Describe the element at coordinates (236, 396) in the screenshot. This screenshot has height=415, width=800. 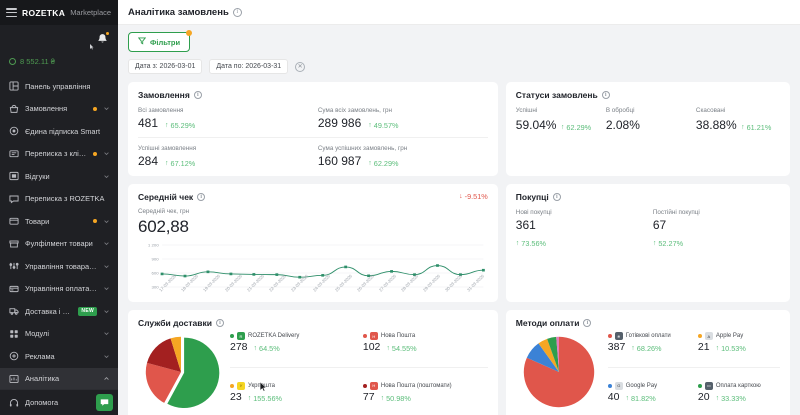
I see `legend-value: 23` at that location.